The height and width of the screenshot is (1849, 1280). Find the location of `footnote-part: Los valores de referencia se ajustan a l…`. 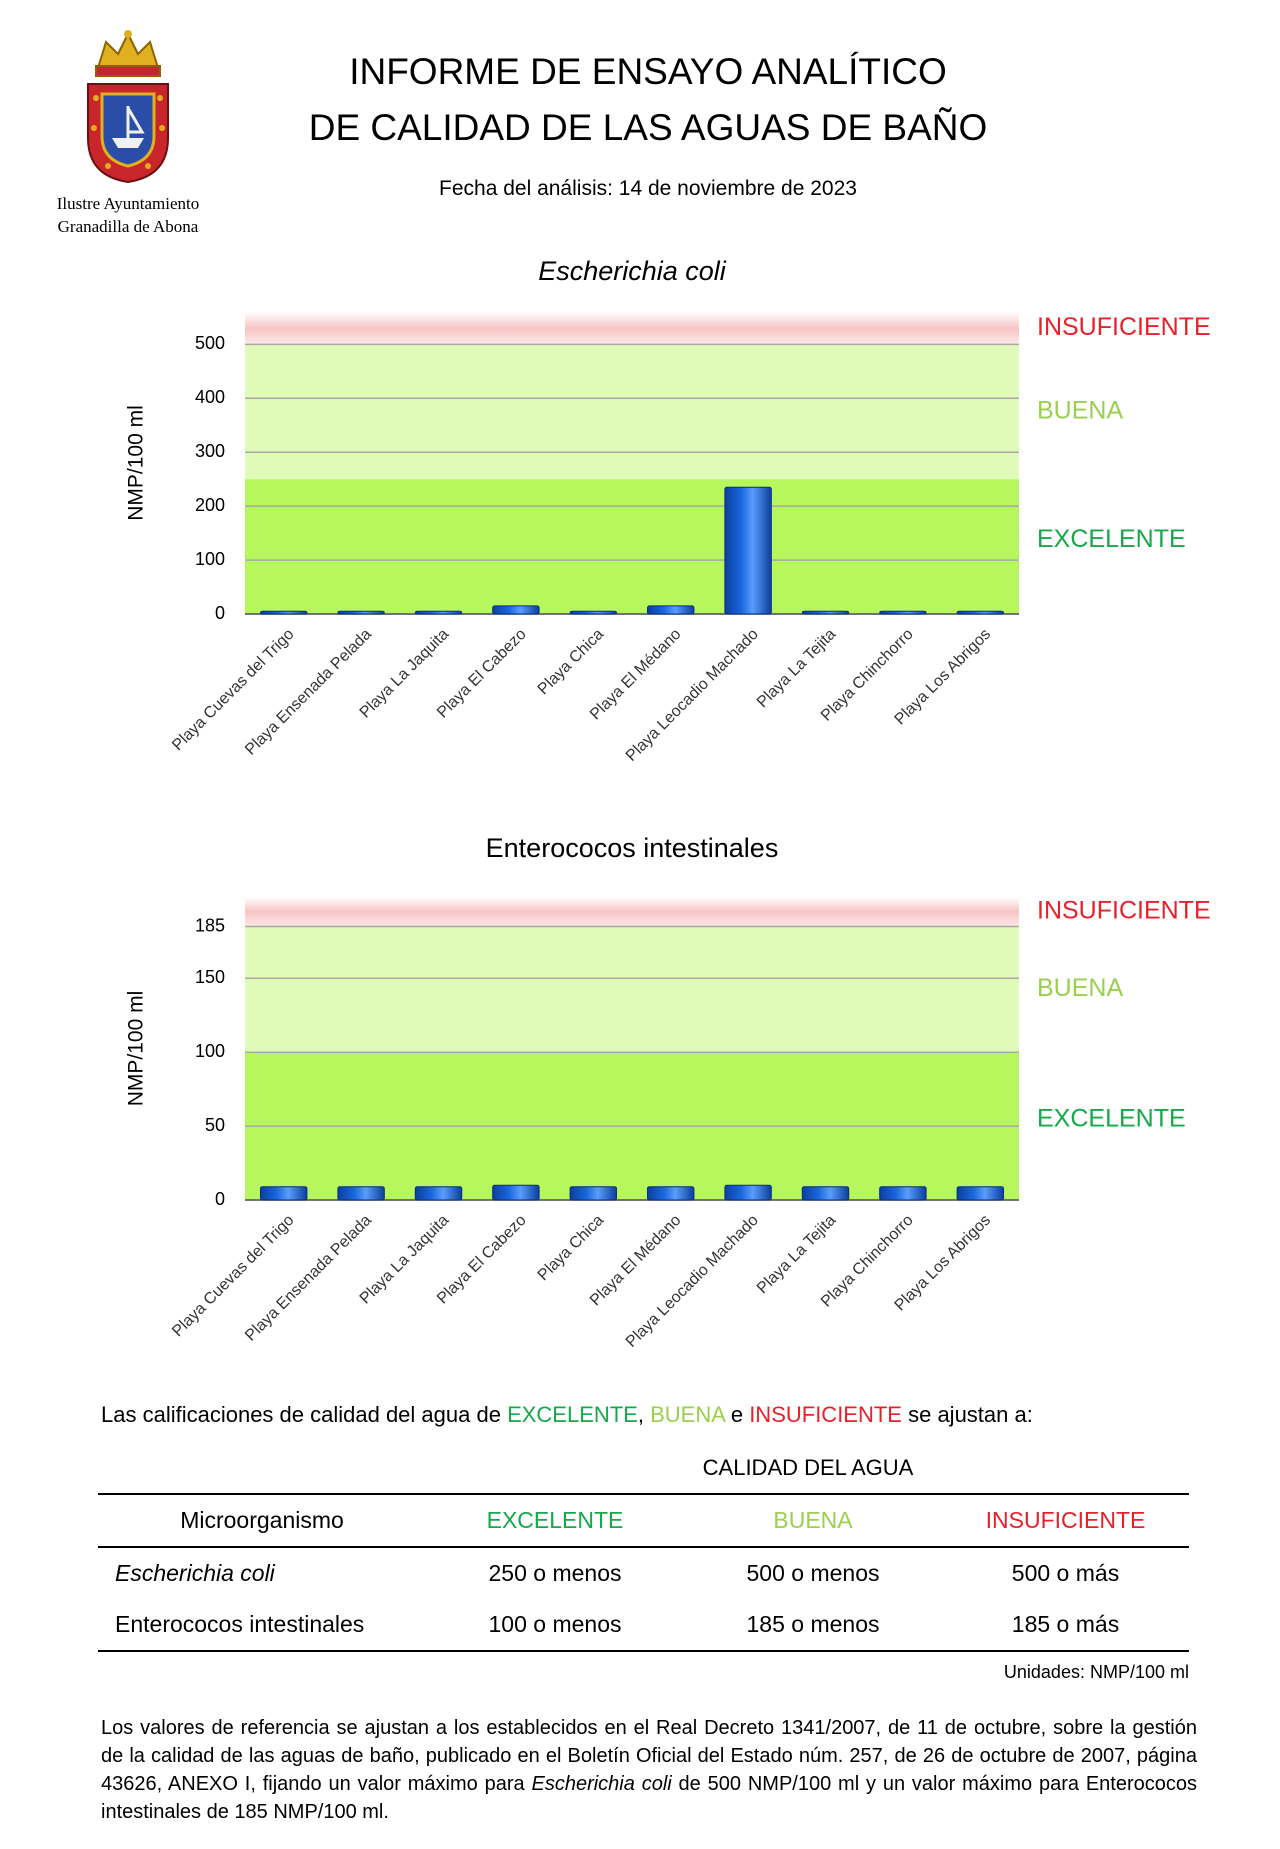

footnote-part: Los valores de referencia se ajustan a l… is located at coordinates (649, 1756).